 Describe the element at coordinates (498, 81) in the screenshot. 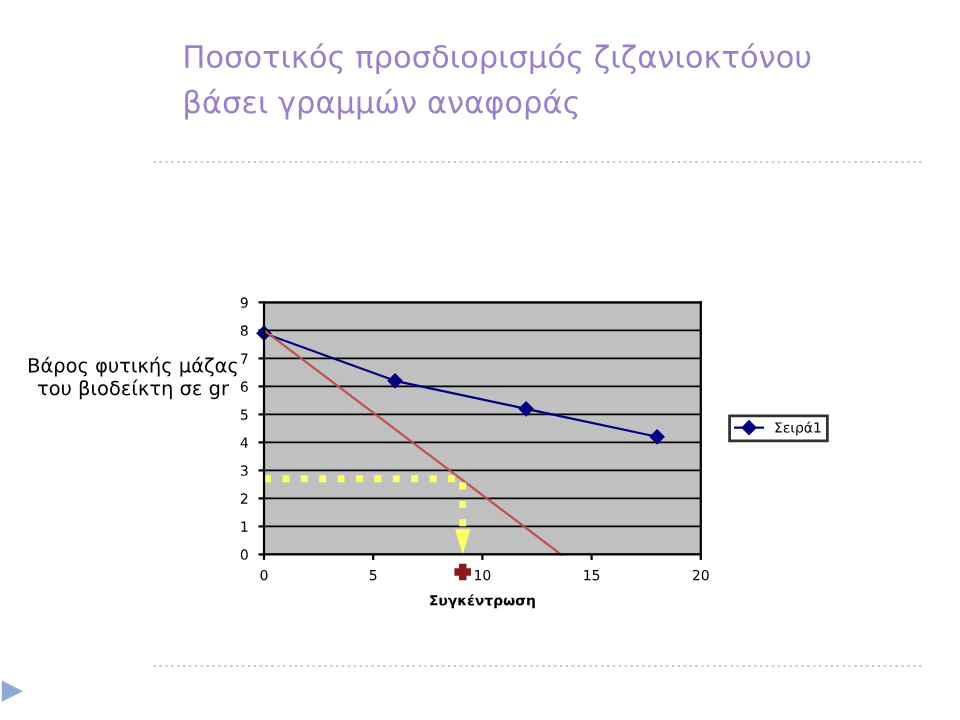

I see `chart-title: Ποσοτικός προσδιορισμός ζιζανιοκτόνου βάσει γραμμών αναφοράς` at that location.